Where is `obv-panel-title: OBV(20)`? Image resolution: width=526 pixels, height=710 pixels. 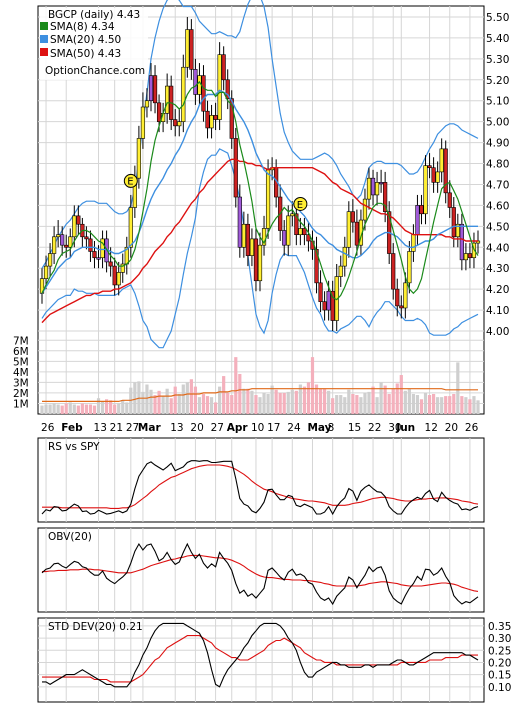 obv-panel-title: OBV(20) is located at coordinates (70, 537).